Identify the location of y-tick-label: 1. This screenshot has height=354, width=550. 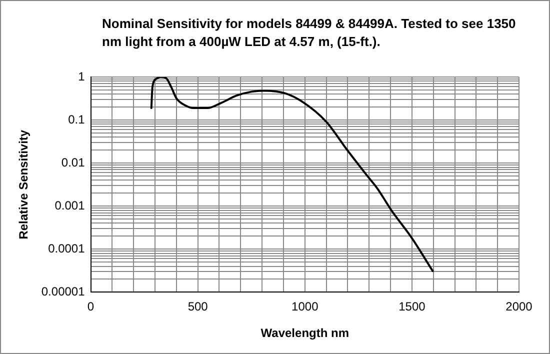
(82, 76).